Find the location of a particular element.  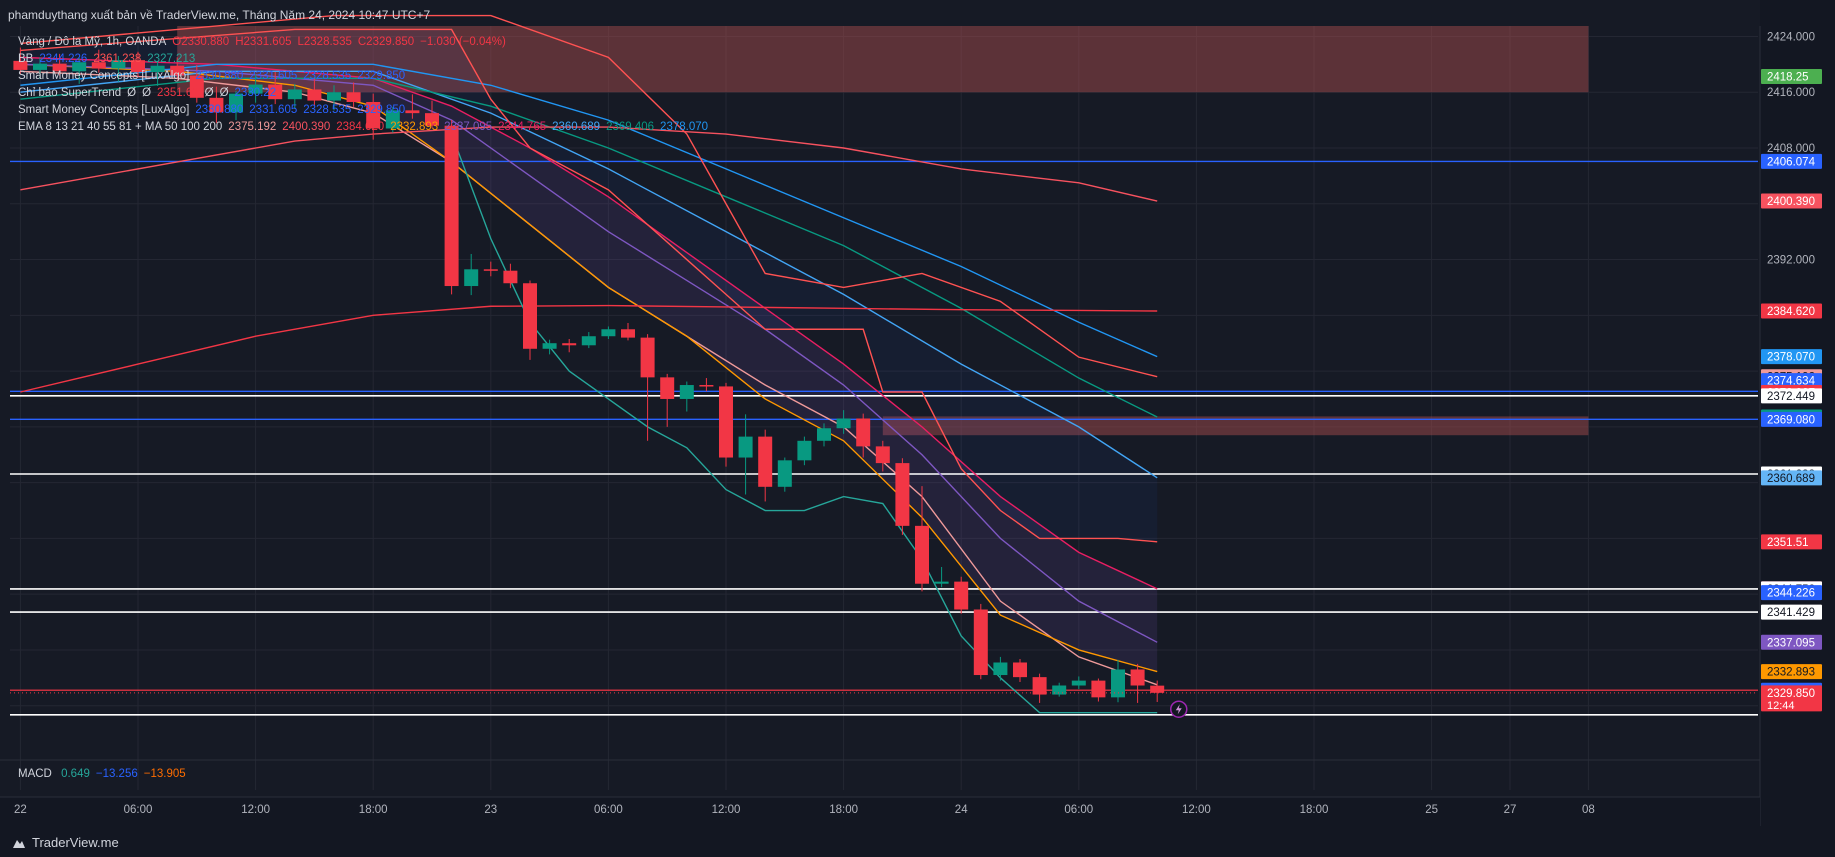

y-tick-label: 2392.000 is located at coordinates (1791, 261).